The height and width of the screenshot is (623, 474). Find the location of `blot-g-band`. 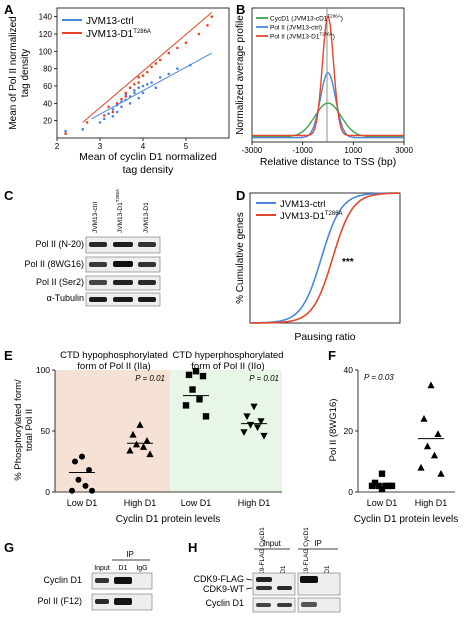

blot-g-band is located at coordinates (102, 601).